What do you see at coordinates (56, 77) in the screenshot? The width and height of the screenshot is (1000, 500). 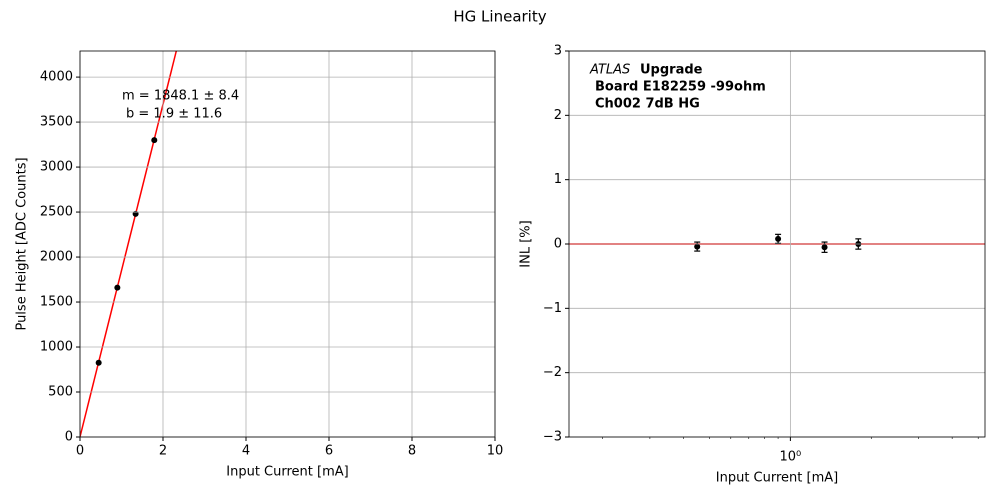 I see `y-tick-label: 4000` at bounding box center [56, 77].